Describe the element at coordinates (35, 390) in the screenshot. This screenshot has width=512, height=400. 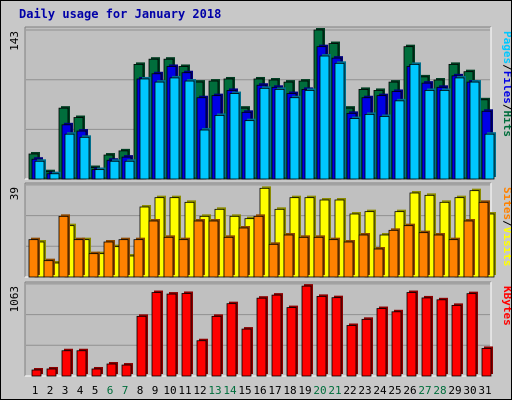
I see `day-label-1: 1` at that location.